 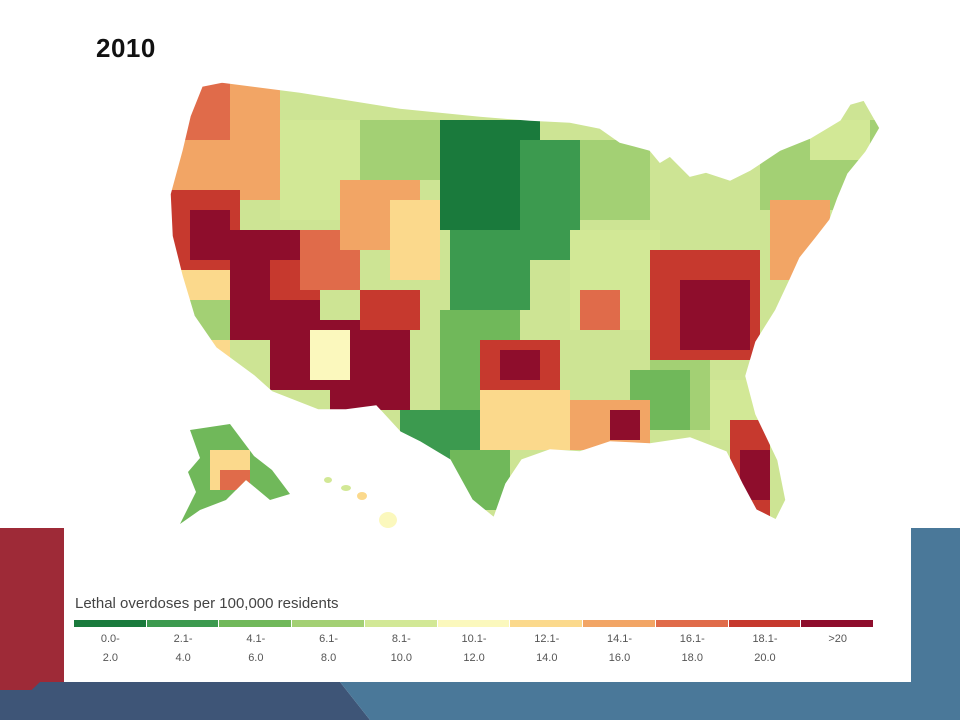 I want to click on legend-label: 0.0- 2.0, so click(x=110, y=649).